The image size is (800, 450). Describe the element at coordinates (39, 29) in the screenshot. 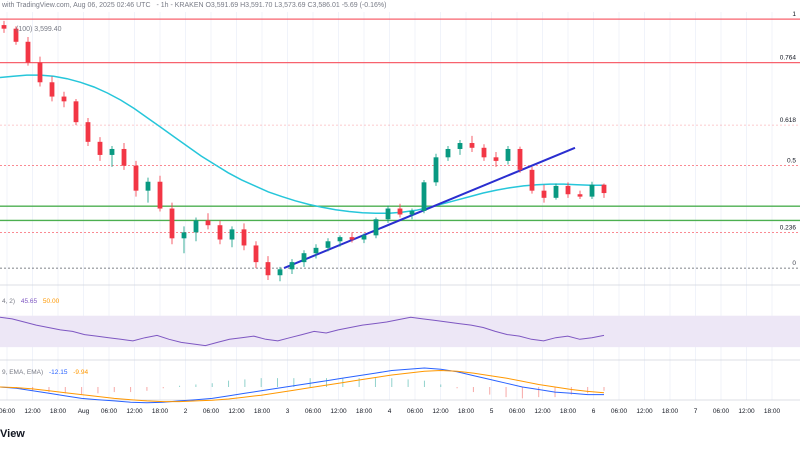

I see `ma-label: (100) 3,599.40` at that location.